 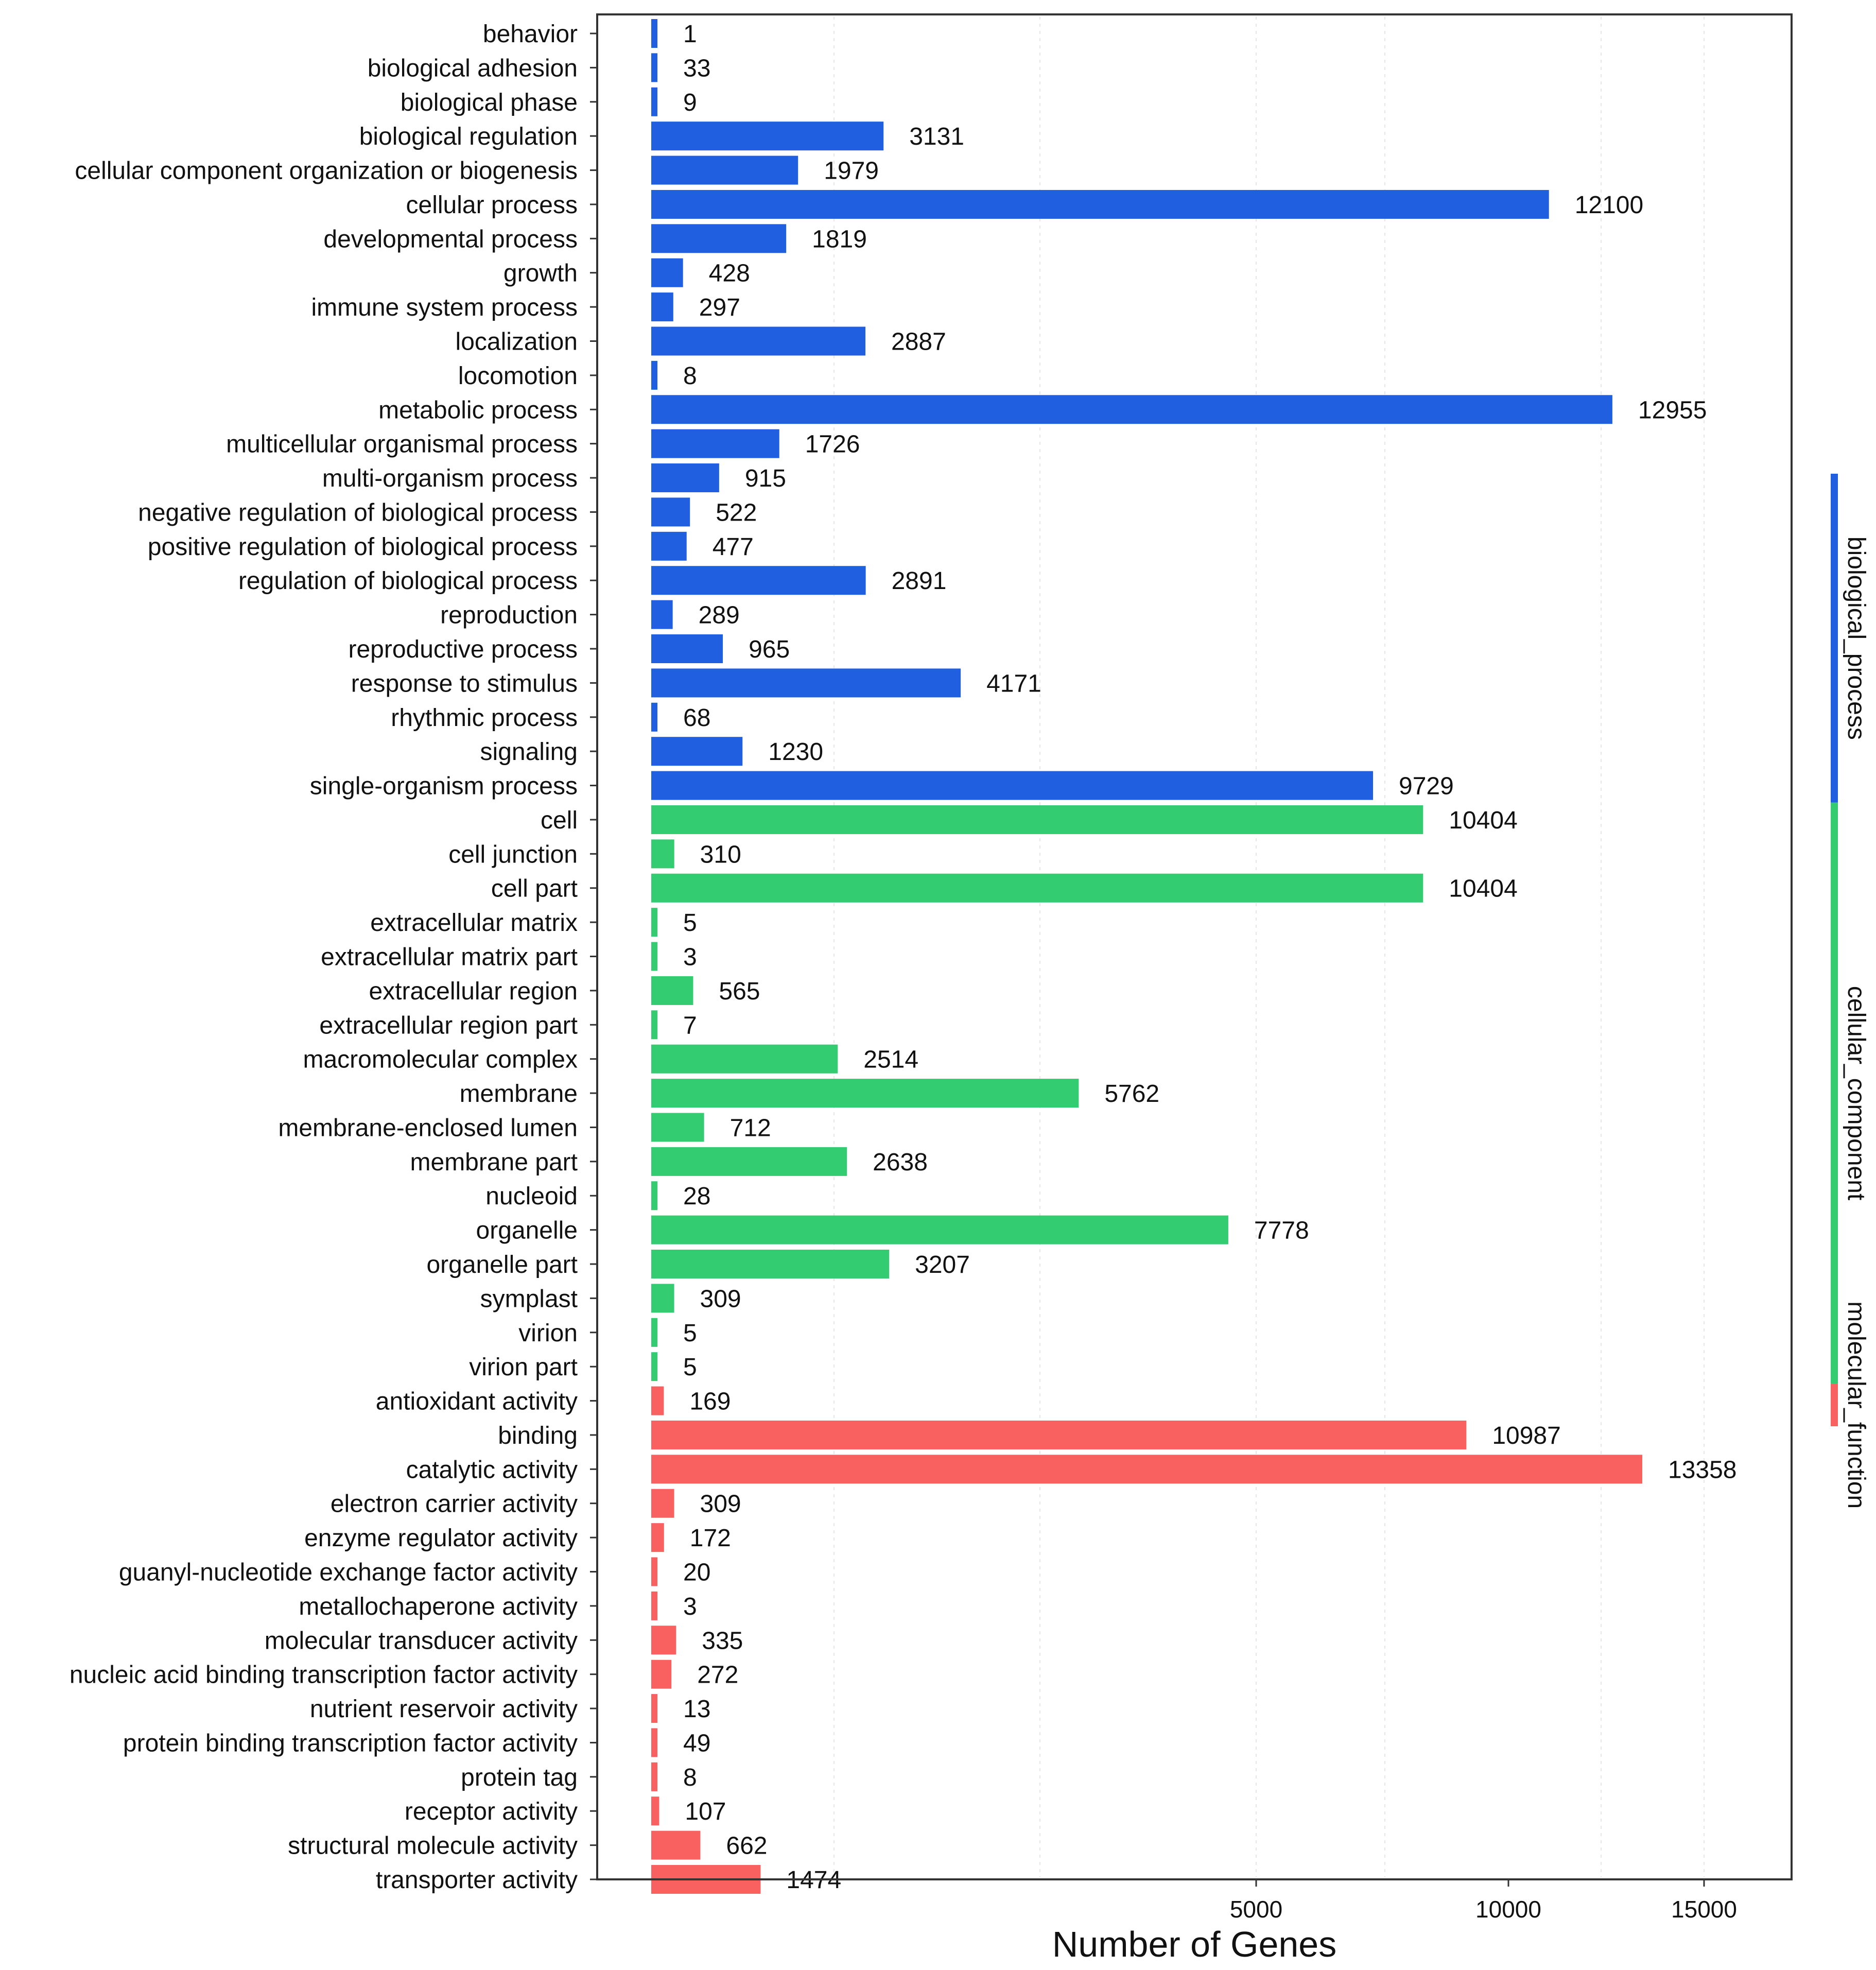 What do you see at coordinates (1834, 1405) in the screenshot?
I see `group-strip-molecular_function` at bounding box center [1834, 1405].